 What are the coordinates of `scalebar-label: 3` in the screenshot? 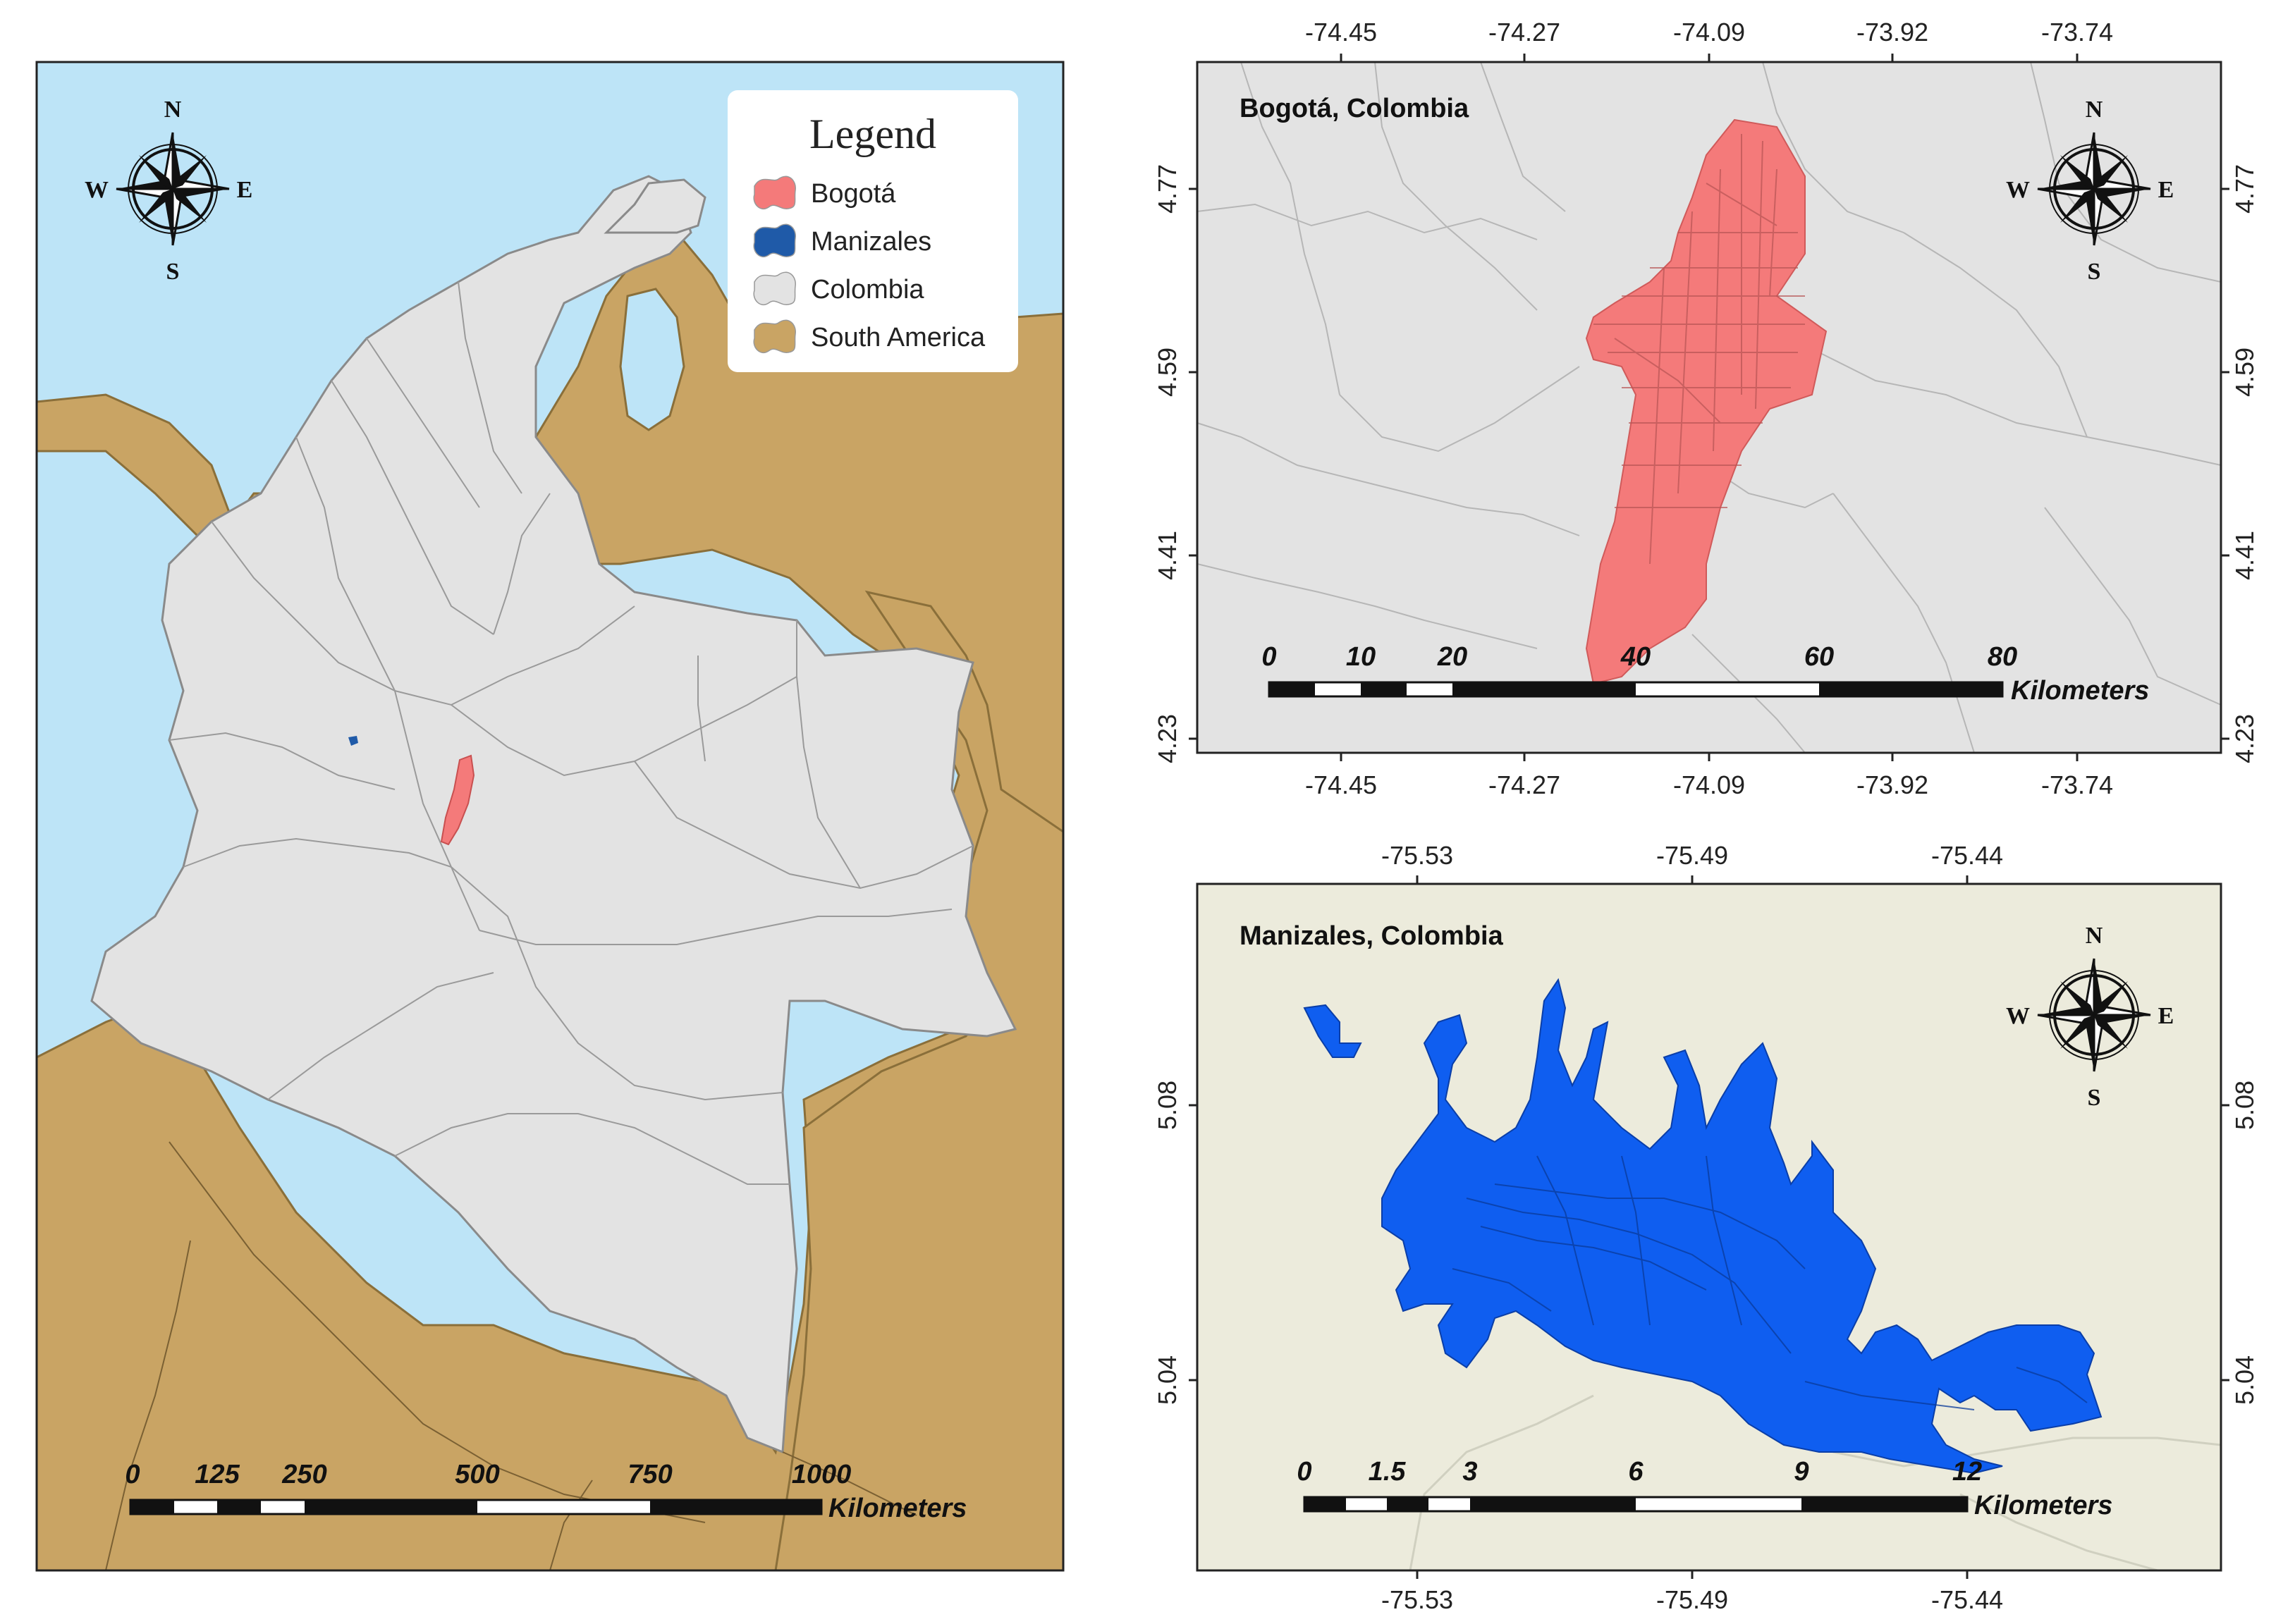 It's located at (1469, 1472).